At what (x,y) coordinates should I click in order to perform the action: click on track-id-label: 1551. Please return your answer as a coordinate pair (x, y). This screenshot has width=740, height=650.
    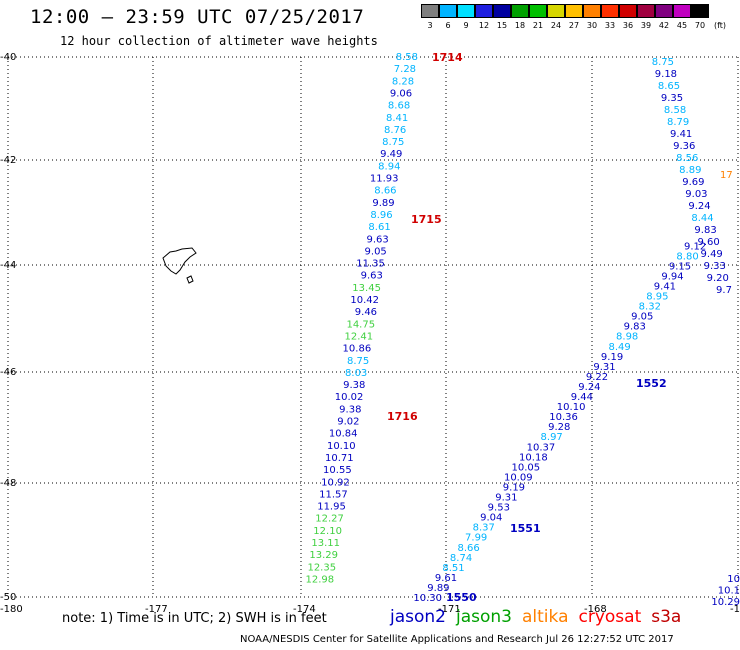
    Looking at the image, I should click on (525, 528).